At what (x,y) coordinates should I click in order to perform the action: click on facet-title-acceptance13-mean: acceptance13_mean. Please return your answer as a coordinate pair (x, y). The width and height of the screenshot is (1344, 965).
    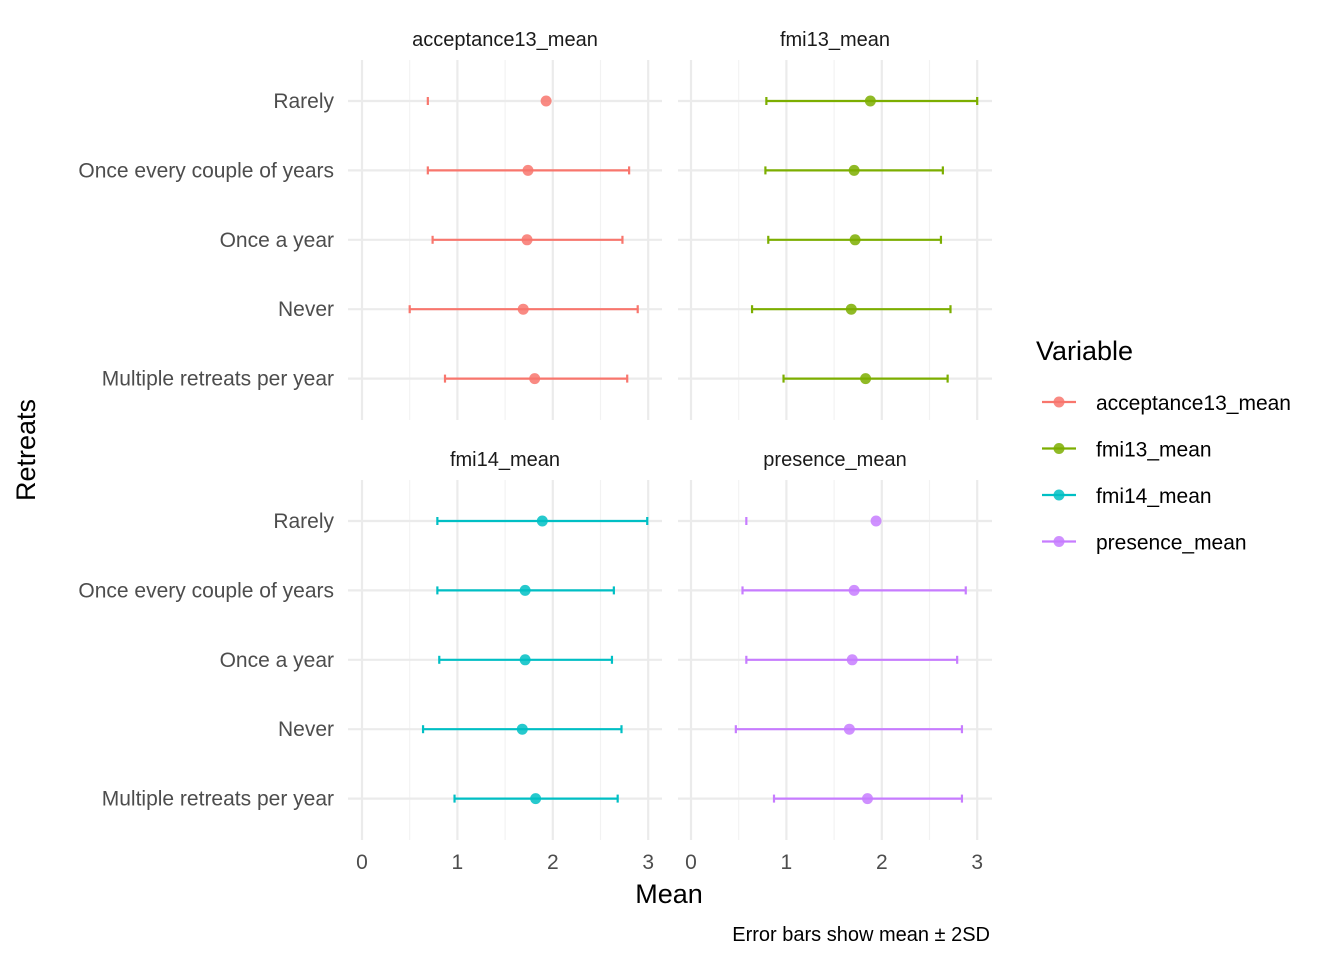
    Looking at the image, I should click on (505, 40).